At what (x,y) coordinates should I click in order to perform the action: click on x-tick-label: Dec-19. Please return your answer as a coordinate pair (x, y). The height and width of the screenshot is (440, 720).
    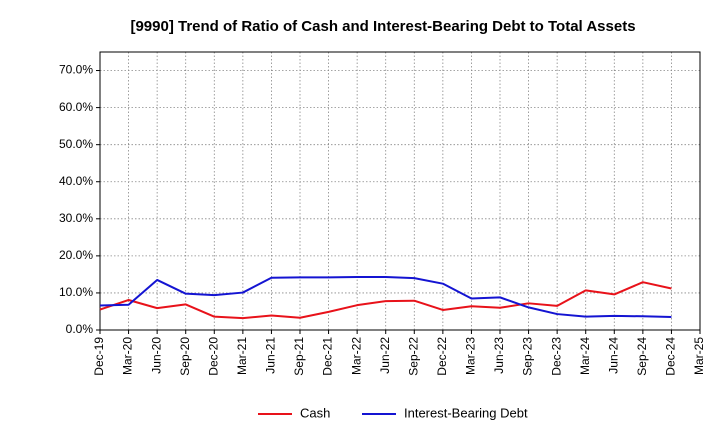
    Looking at the image, I should click on (99, 356).